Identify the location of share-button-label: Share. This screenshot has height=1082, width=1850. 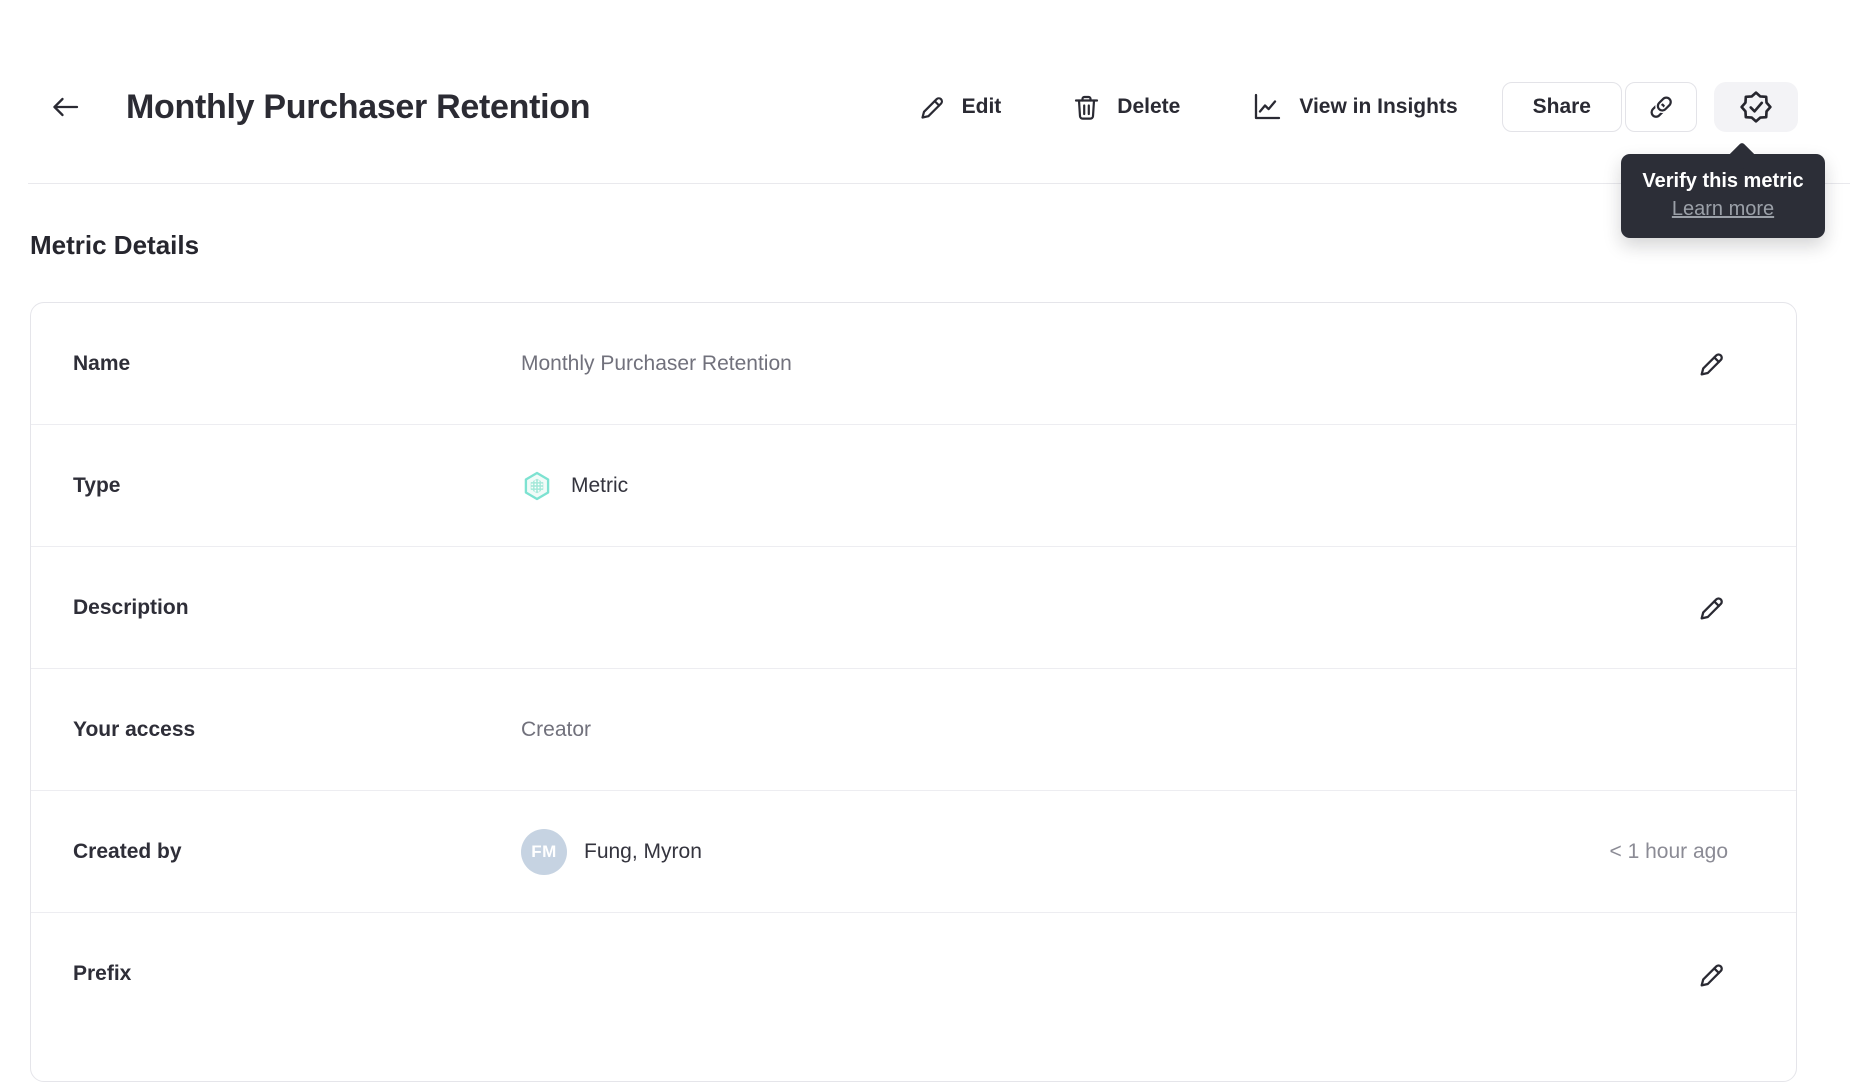
(1561, 106).